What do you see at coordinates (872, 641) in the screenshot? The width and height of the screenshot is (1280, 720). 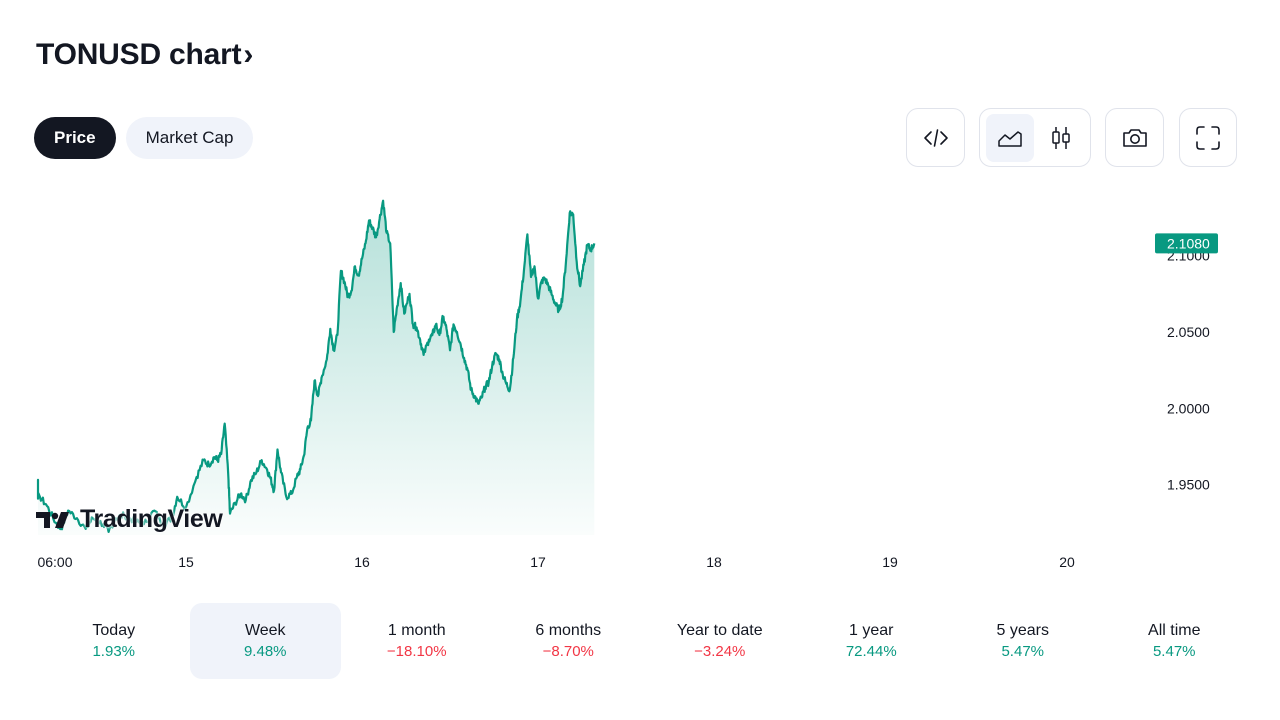 I see `range-1-year: 1 year 72.44%` at bounding box center [872, 641].